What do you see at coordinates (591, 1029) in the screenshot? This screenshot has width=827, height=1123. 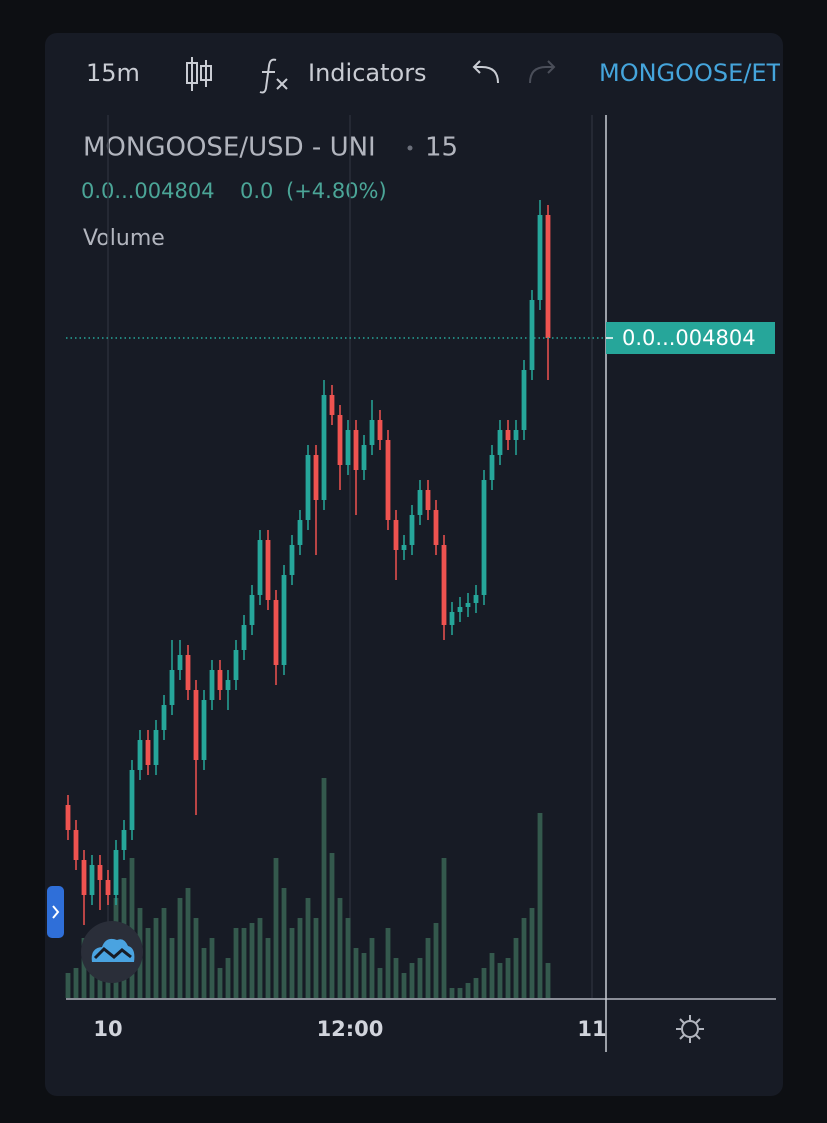 I see `x-tick-label: 11` at bounding box center [591, 1029].